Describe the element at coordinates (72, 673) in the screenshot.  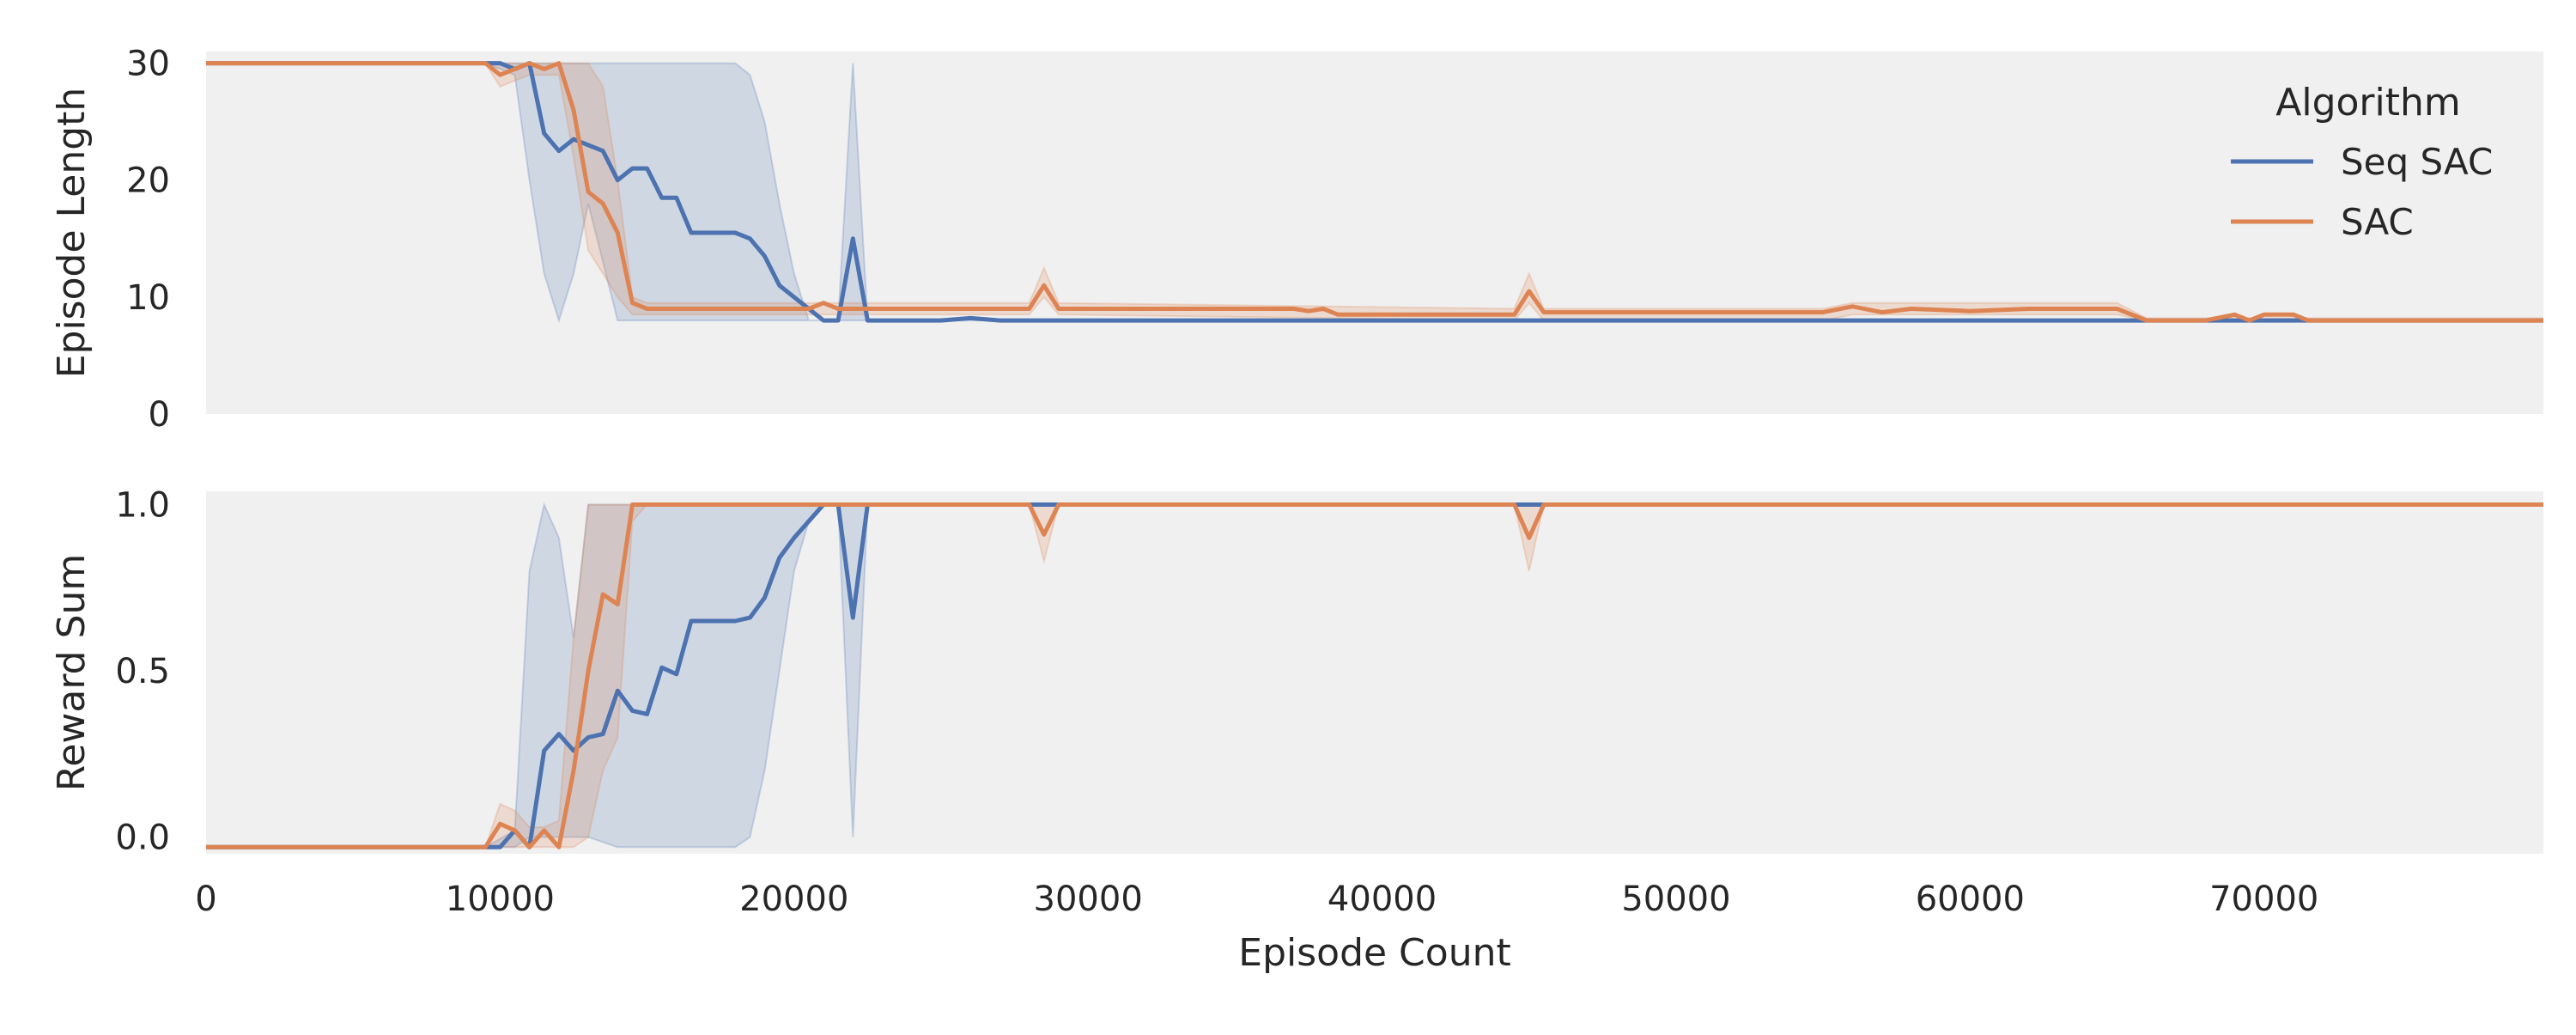
I see `y-axis-label: Reward Sum` at that location.